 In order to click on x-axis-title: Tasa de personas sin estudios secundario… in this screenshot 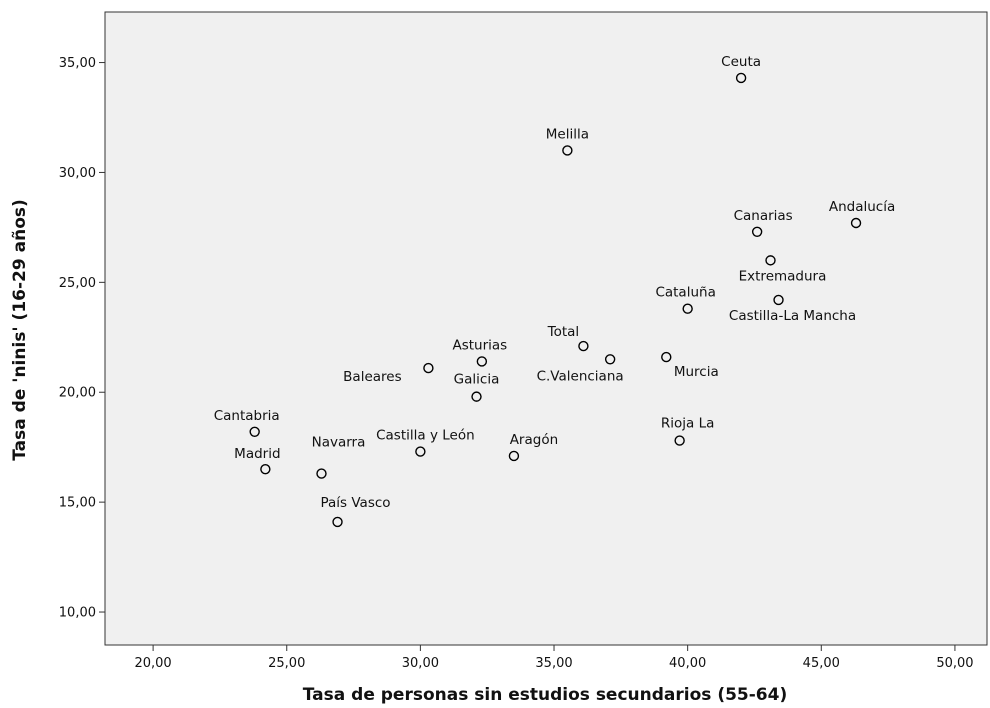, I will do `click(545, 695)`.